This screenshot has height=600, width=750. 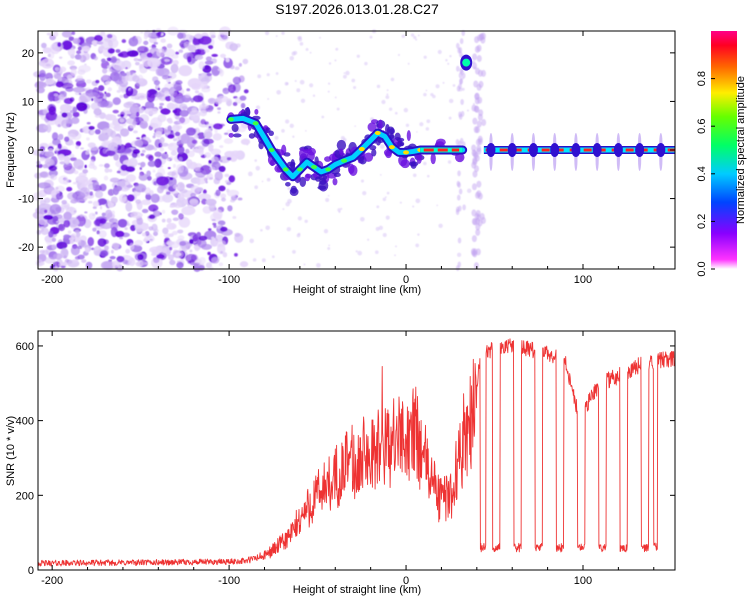 I want to click on y-tick-label: -20, so click(x=26, y=248).